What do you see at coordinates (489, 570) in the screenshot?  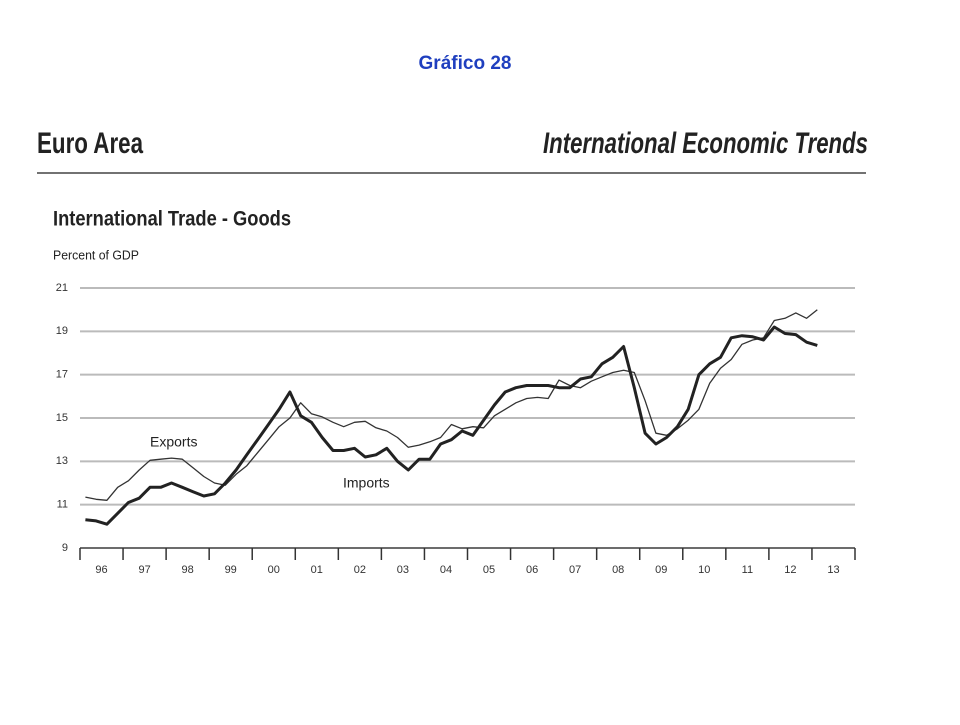 I see `x-tick-label: 05` at bounding box center [489, 570].